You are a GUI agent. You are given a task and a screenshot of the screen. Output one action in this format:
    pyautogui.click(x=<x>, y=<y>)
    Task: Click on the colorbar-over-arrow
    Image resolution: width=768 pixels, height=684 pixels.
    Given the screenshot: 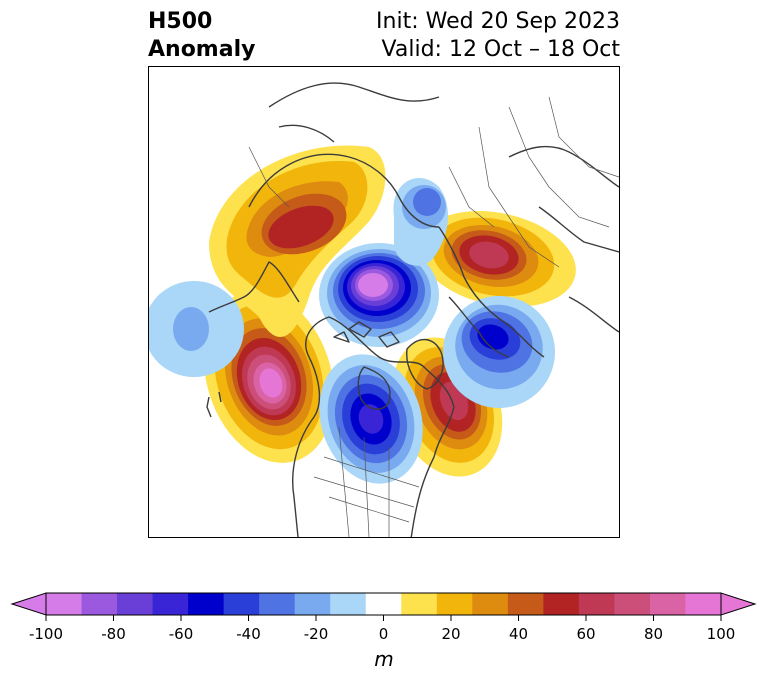 What is the action you would take?
    pyautogui.click(x=738, y=604)
    